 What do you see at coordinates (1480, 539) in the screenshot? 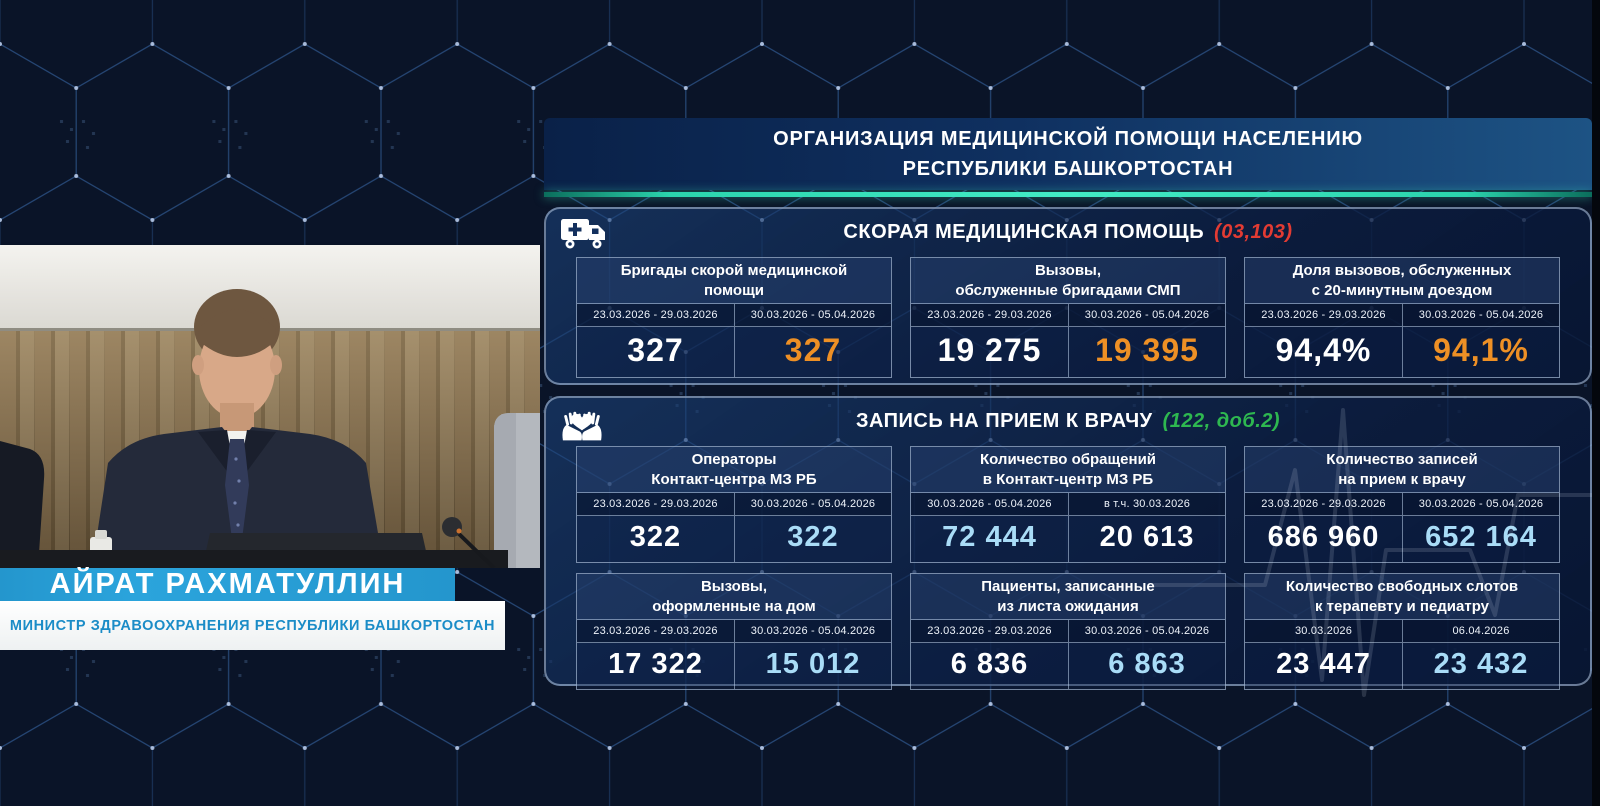
I see `card-value: 652 164` at bounding box center [1480, 539].